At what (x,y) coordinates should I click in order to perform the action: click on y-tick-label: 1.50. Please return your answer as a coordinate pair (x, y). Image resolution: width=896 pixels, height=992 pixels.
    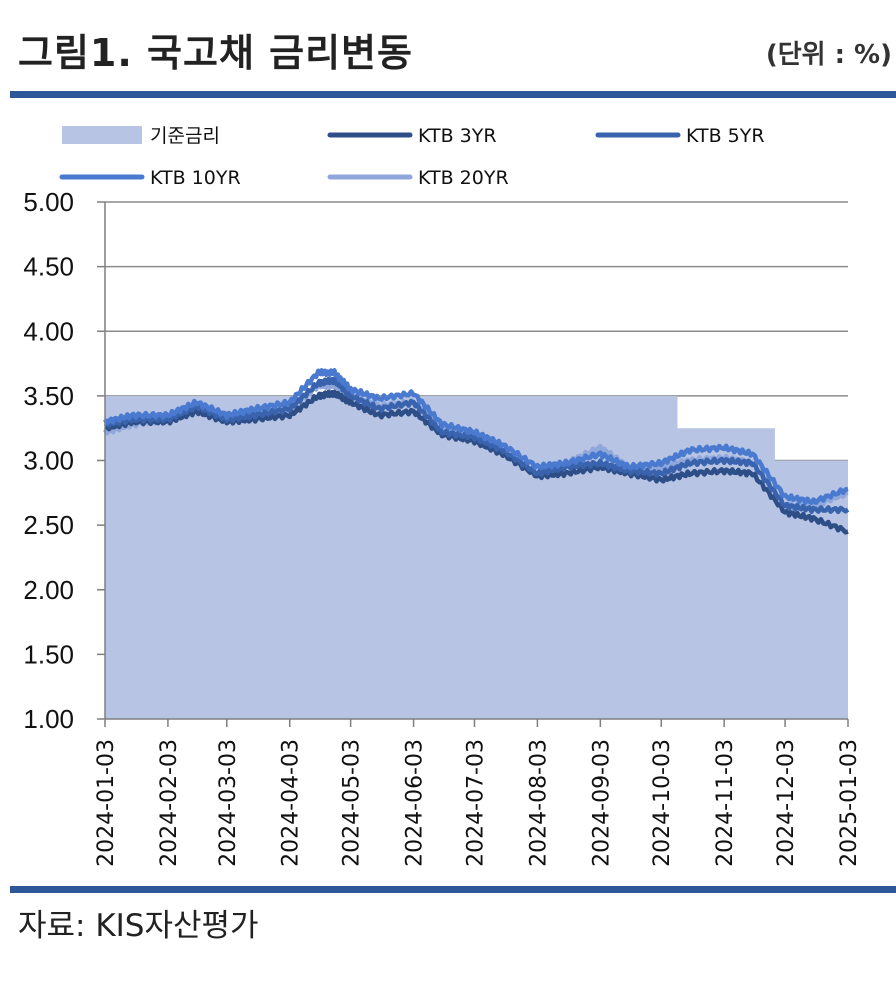
    Looking at the image, I should click on (48, 654).